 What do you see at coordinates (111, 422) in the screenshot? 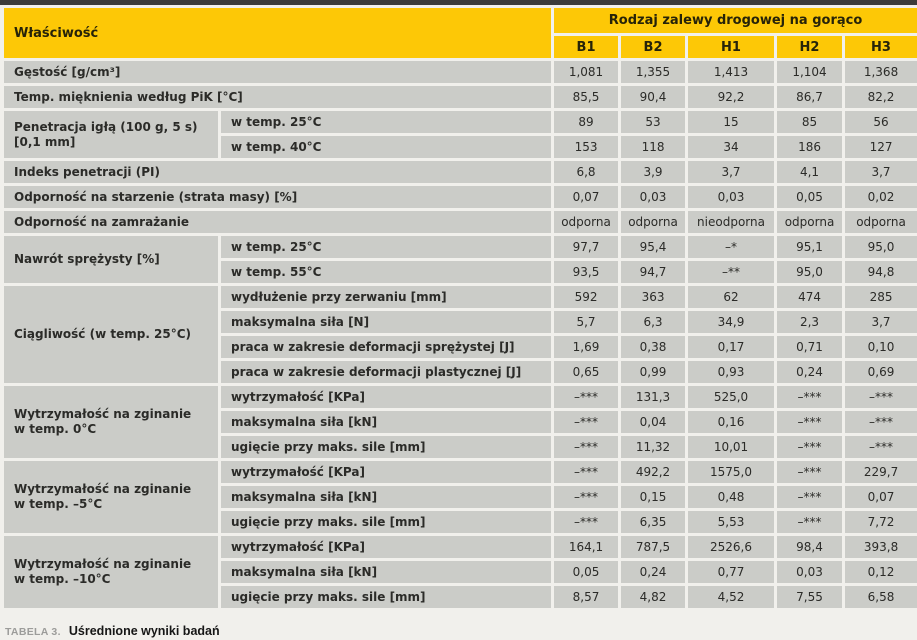
I see `property-label: Wytrzymałość na zginanie w temp. 0°C` at bounding box center [111, 422].